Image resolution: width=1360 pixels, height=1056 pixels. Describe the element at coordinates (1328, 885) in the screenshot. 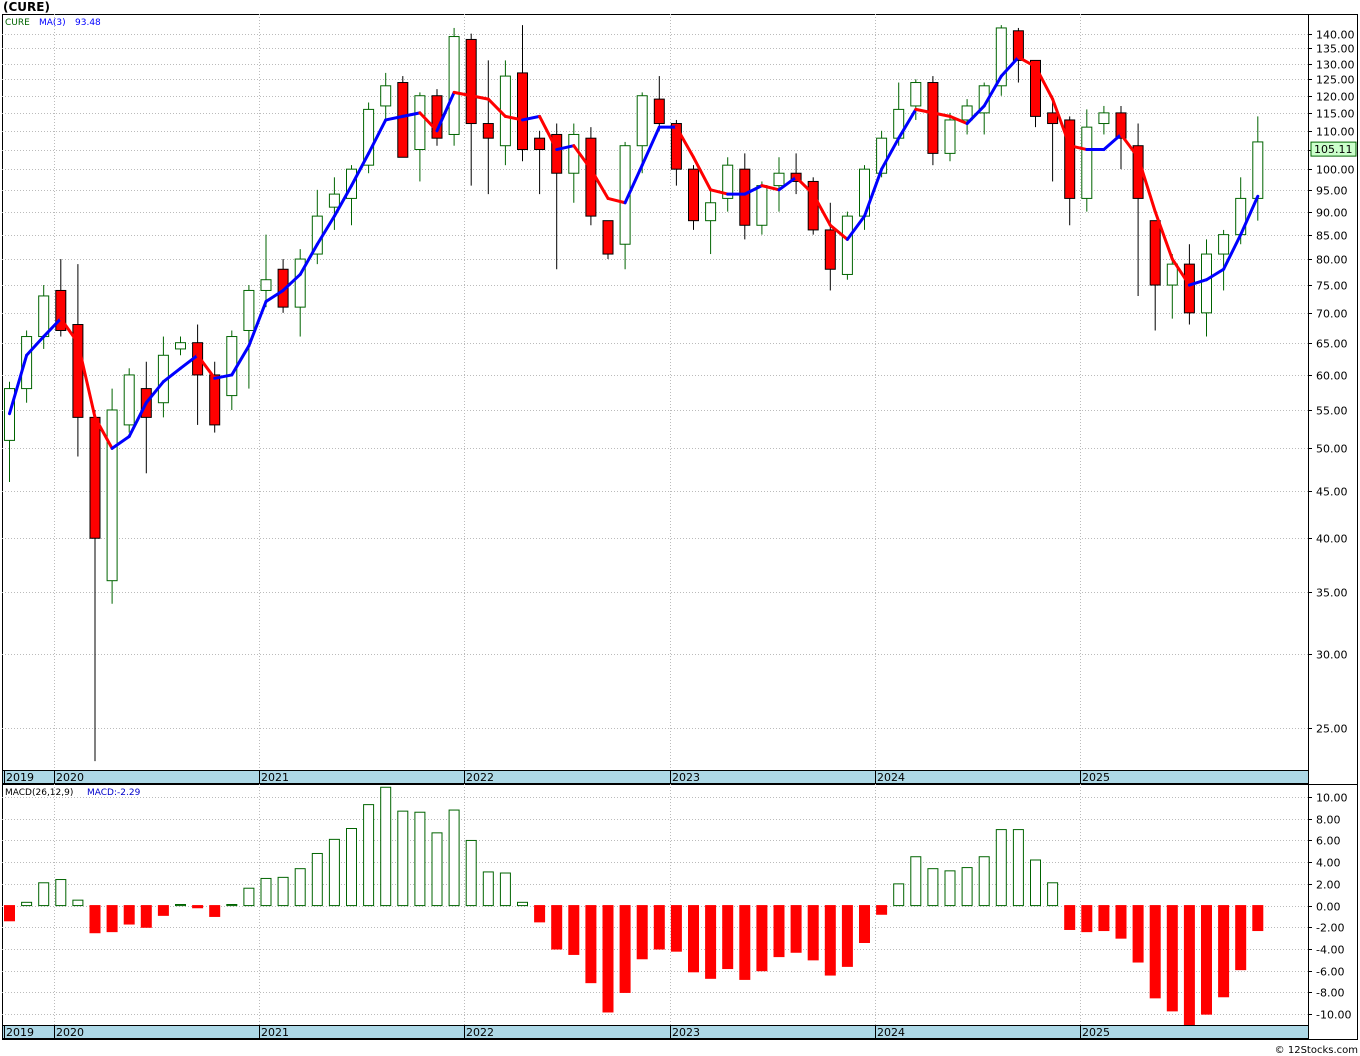

I see `macd-tick-label: 2.00` at that location.